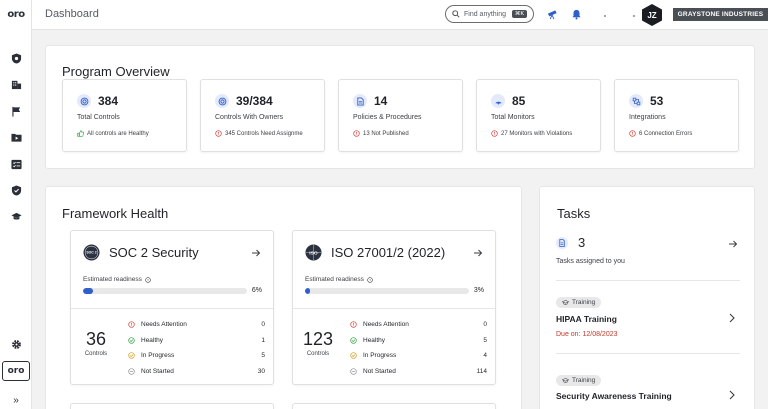 The image size is (768, 409). Describe the element at coordinates (72, 14) in the screenshot. I see `page-title: Dashboard` at that location.